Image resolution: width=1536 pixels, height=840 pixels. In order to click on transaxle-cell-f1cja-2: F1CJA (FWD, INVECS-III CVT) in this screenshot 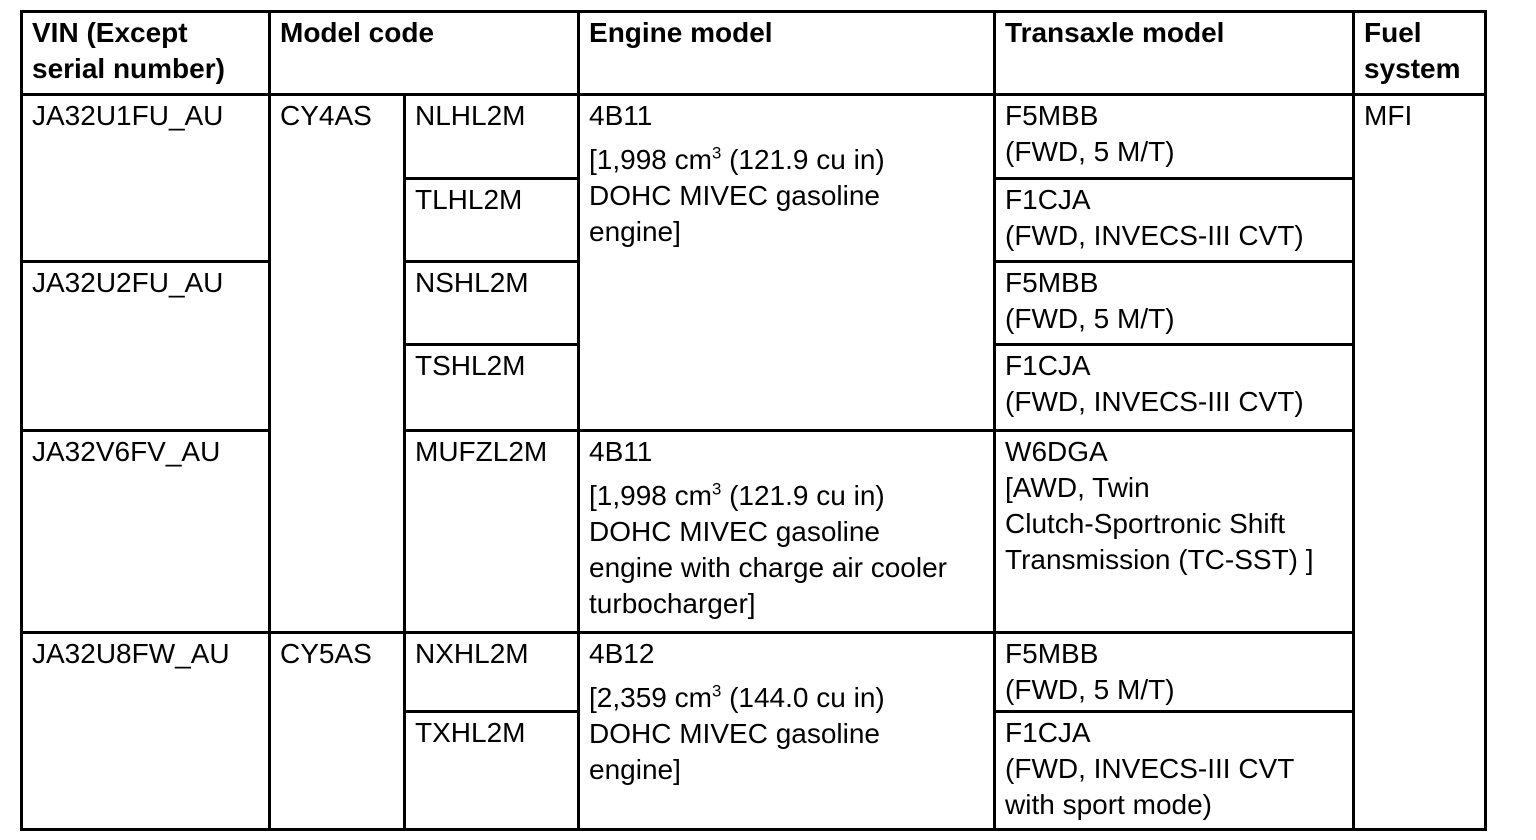, I will do `click(1174, 387)`.